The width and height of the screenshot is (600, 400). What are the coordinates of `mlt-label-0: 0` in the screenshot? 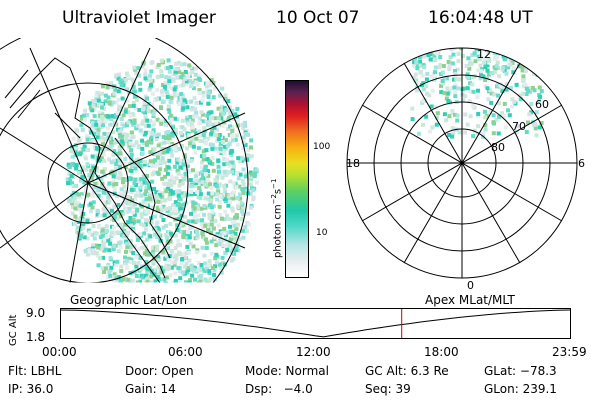 It's located at (470, 285).